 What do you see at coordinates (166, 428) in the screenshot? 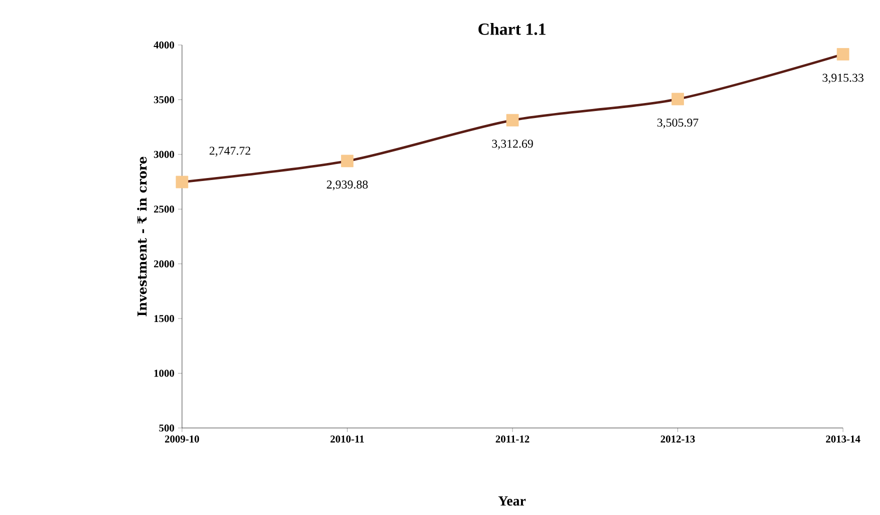
I see `y-tick-label: 500` at bounding box center [166, 428].